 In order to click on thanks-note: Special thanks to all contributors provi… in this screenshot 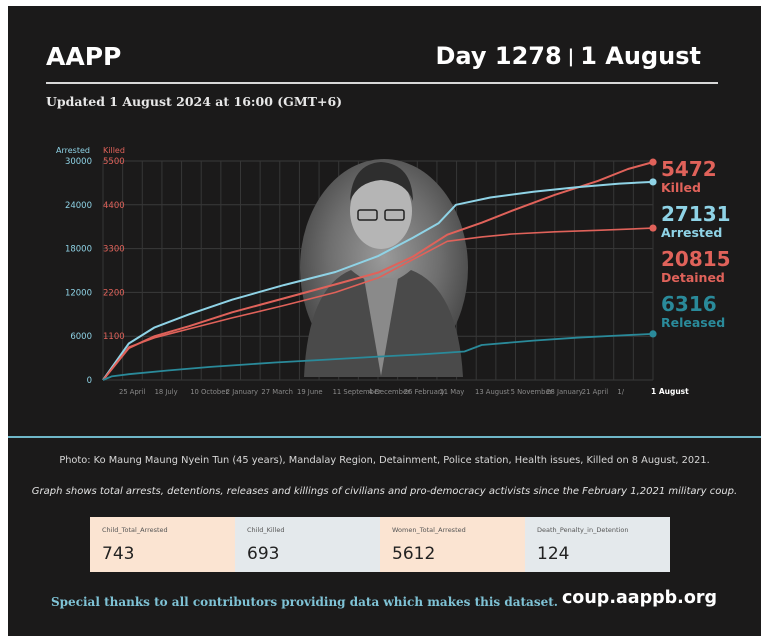, I will do `click(304, 602)`.